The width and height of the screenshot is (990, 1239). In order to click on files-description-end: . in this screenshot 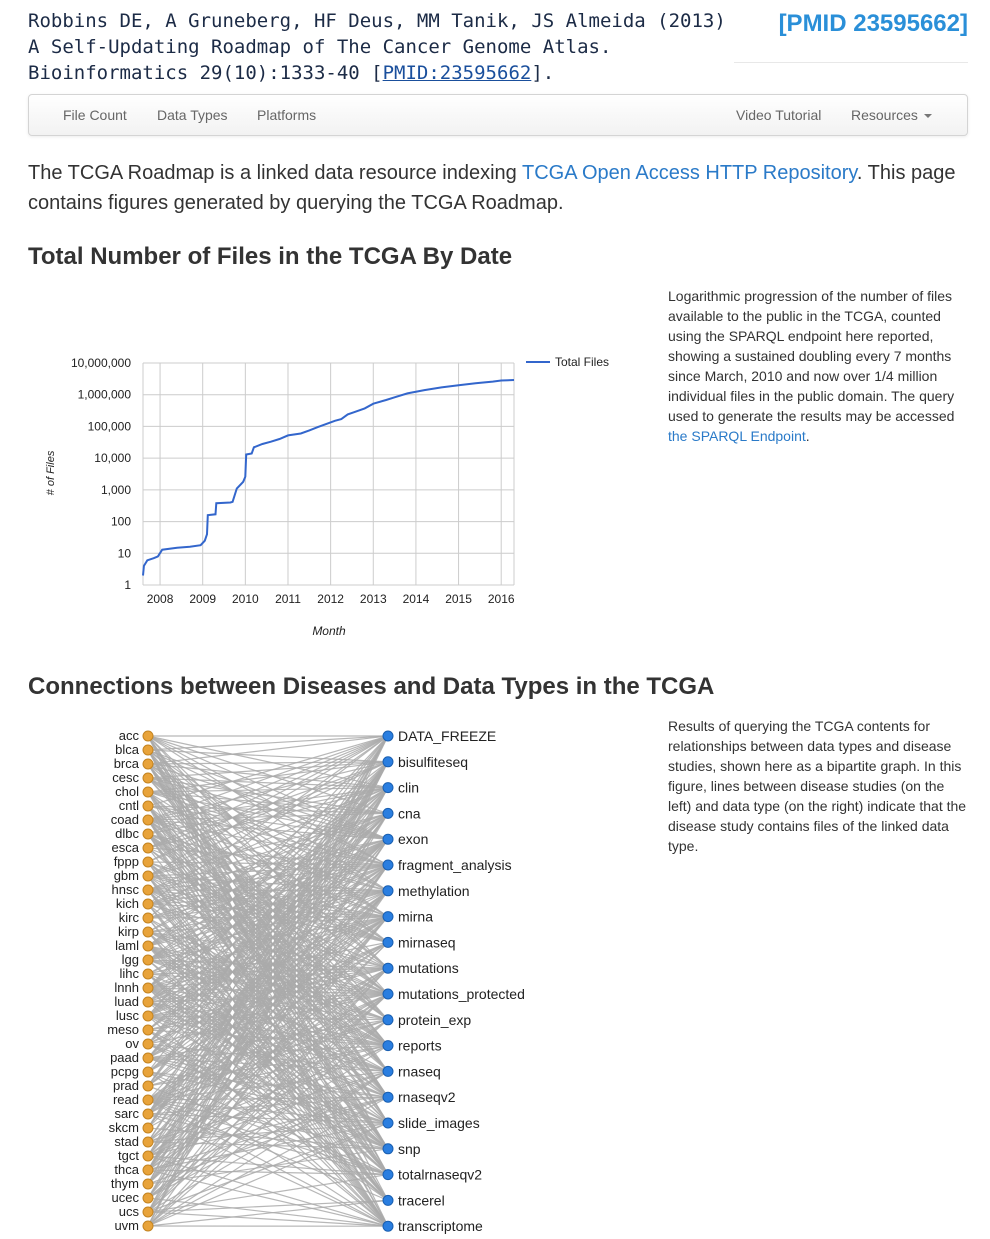, I will do `click(807, 436)`.